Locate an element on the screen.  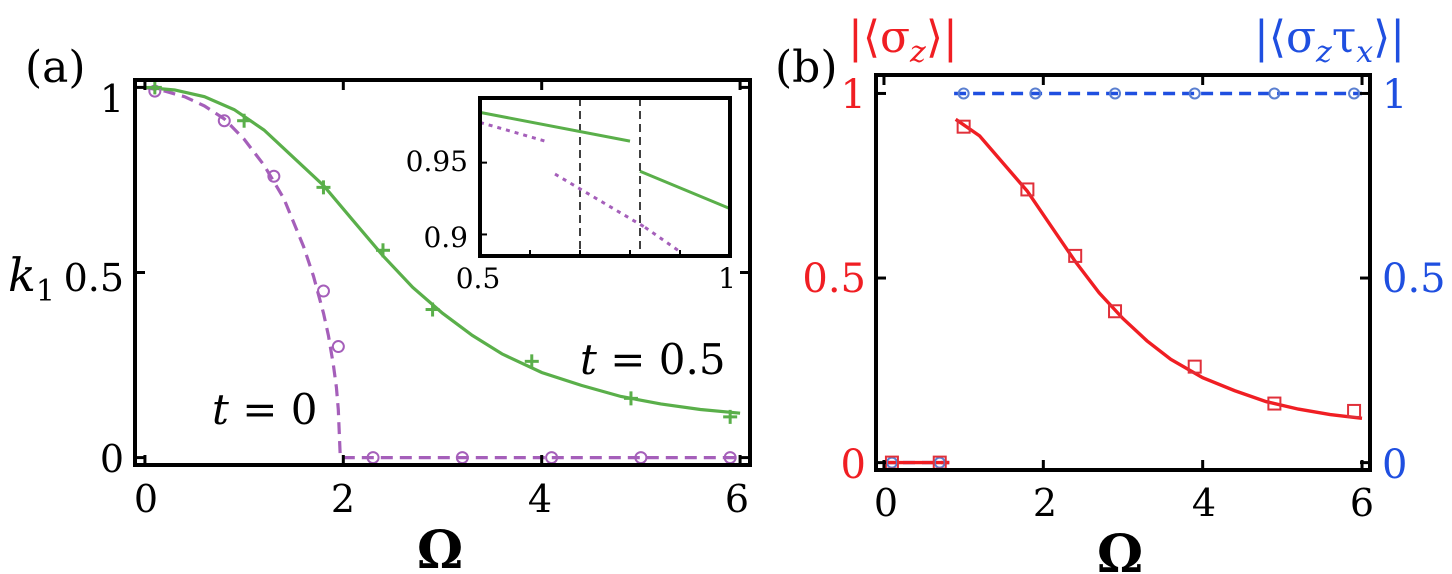
left-y-tick-label: 1 is located at coordinates (853, 95).